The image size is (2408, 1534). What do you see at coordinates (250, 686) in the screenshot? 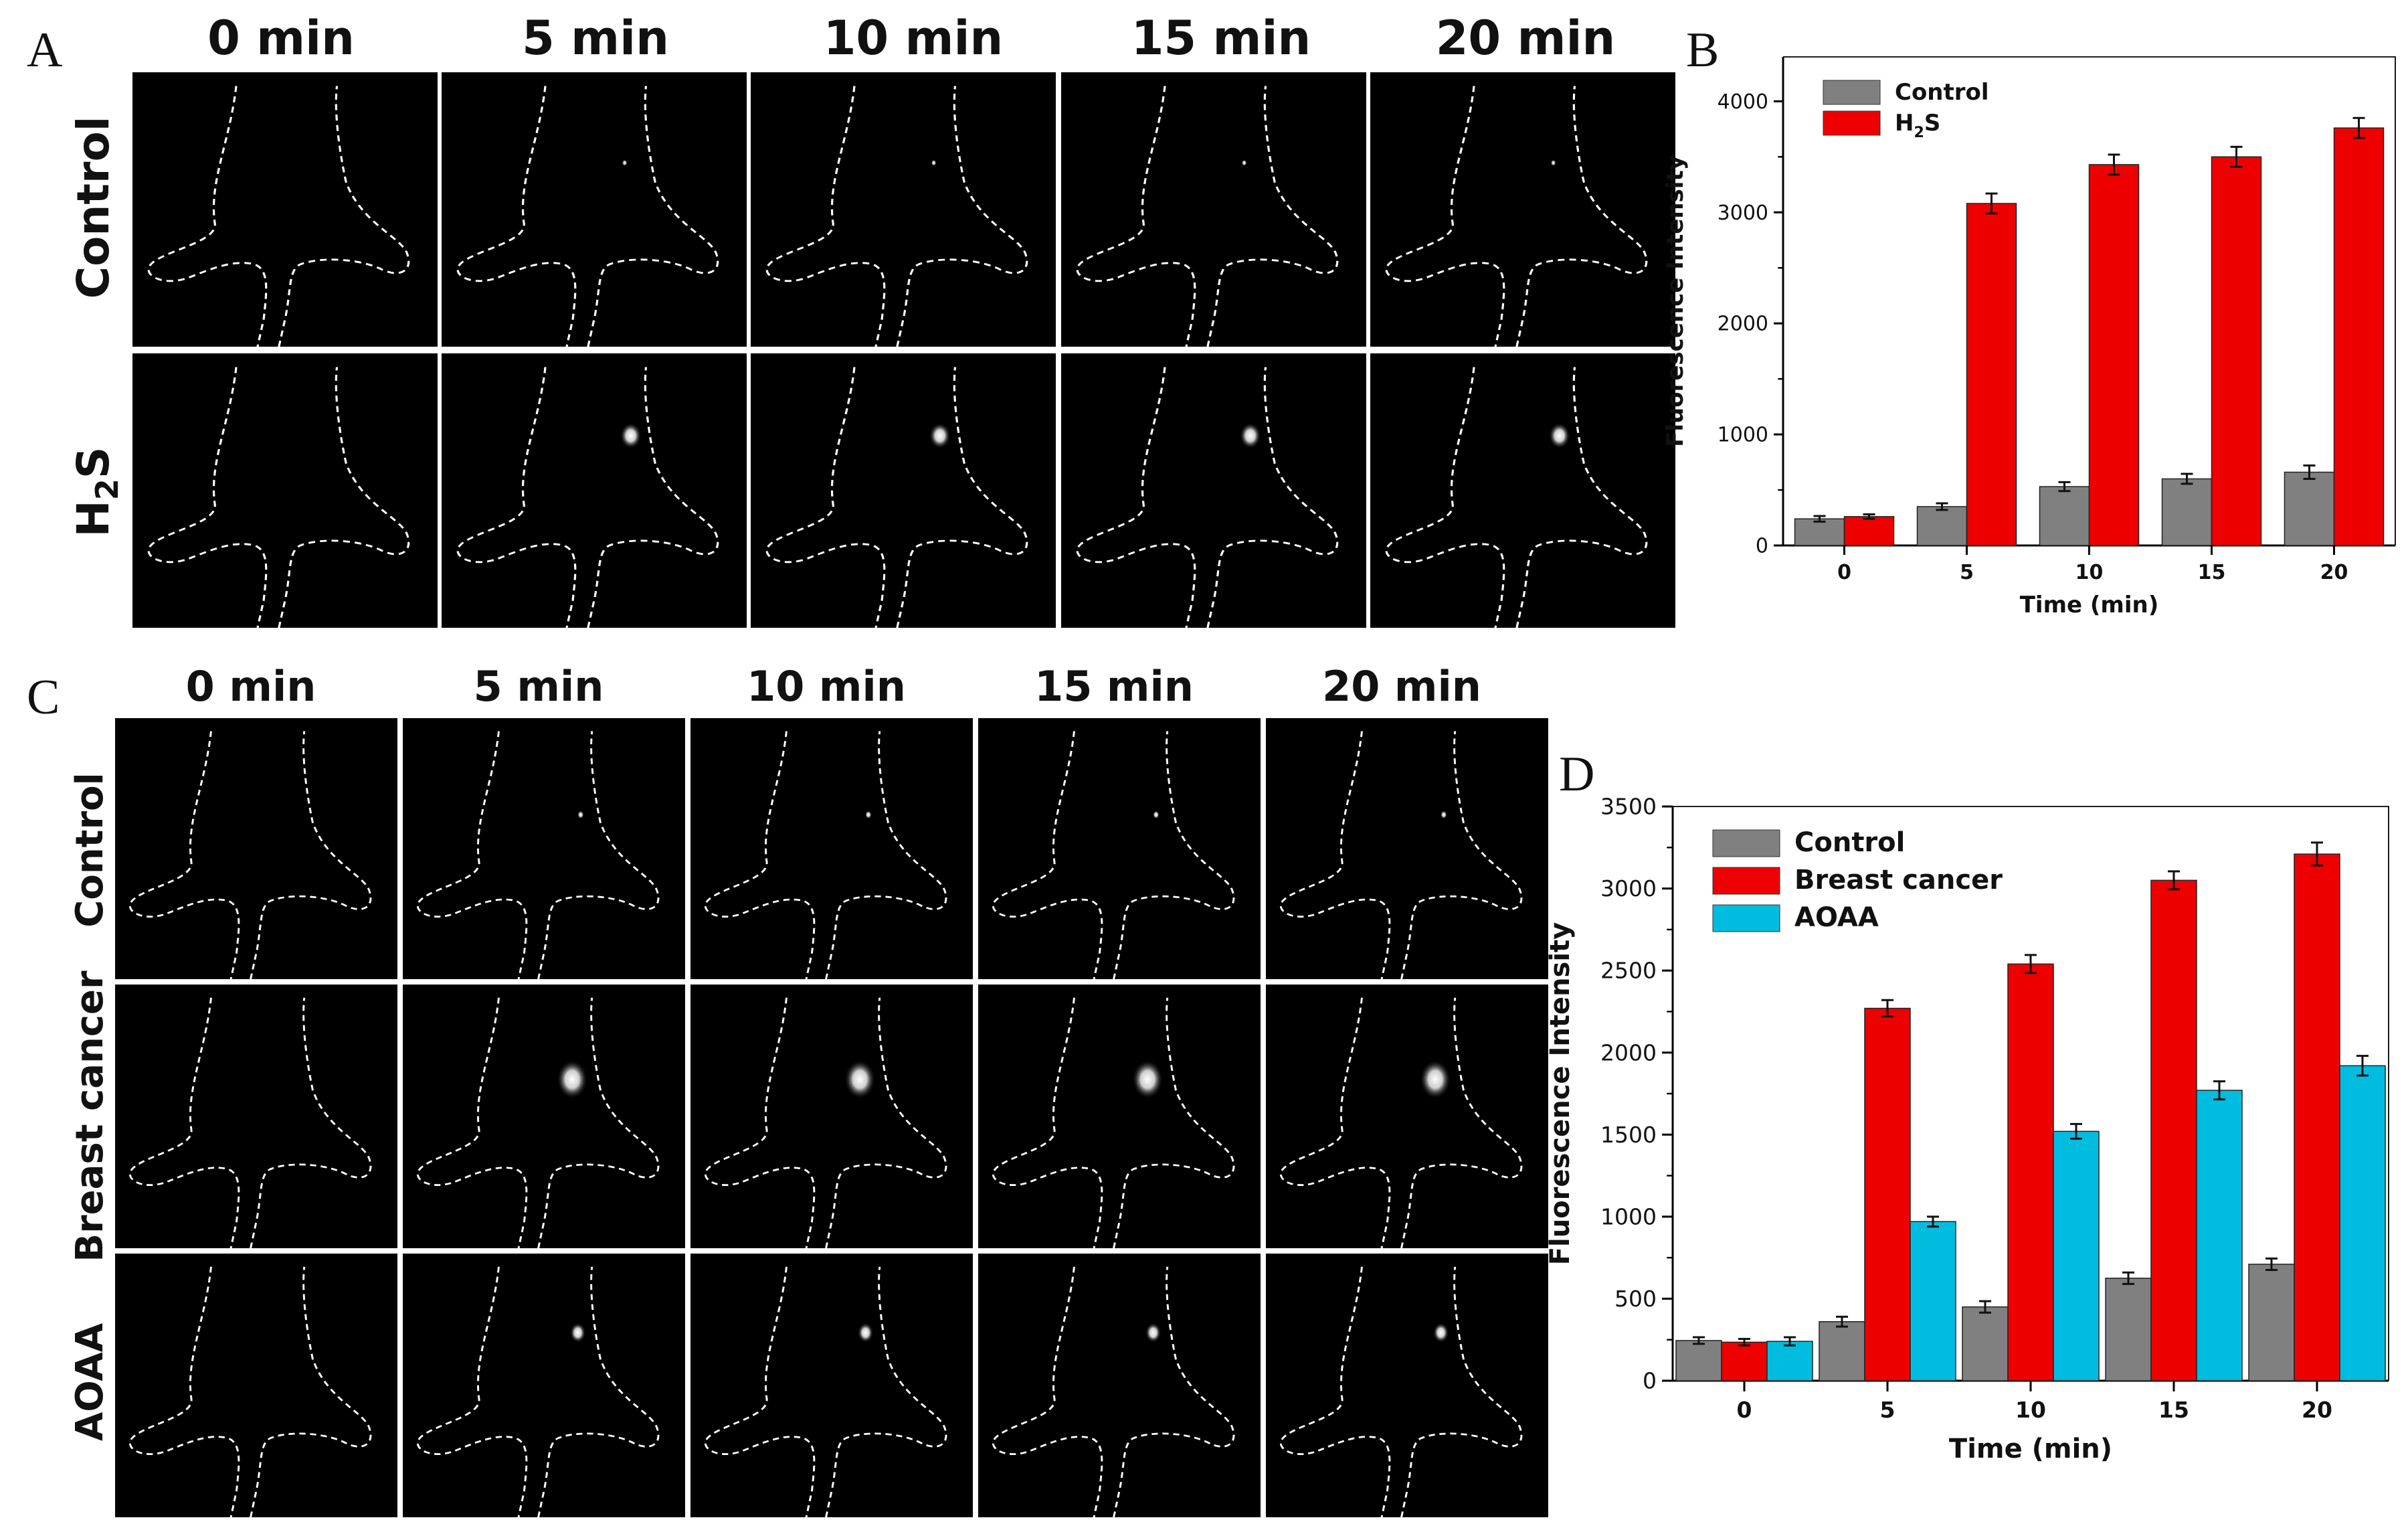
I see `panel-c-header-0min: 0 min` at bounding box center [250, 686].